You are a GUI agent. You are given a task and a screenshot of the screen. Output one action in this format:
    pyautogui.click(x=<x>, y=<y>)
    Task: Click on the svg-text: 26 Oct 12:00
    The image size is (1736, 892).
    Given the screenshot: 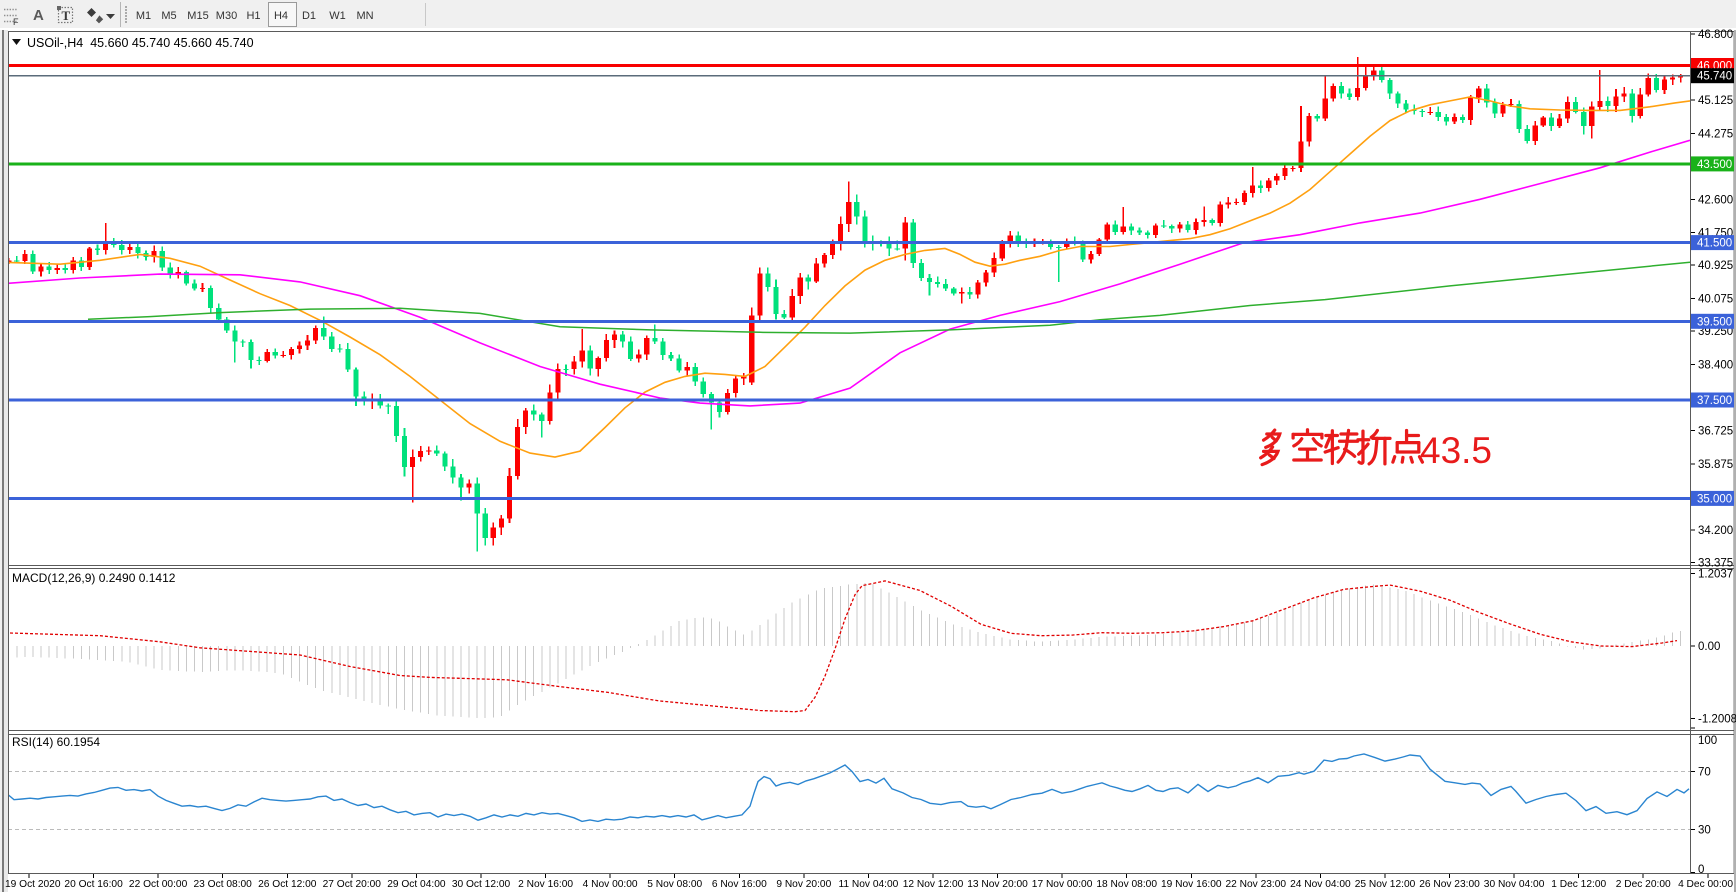 What is the action you would take?
    pyautogui.click(x=287, y=884)
    